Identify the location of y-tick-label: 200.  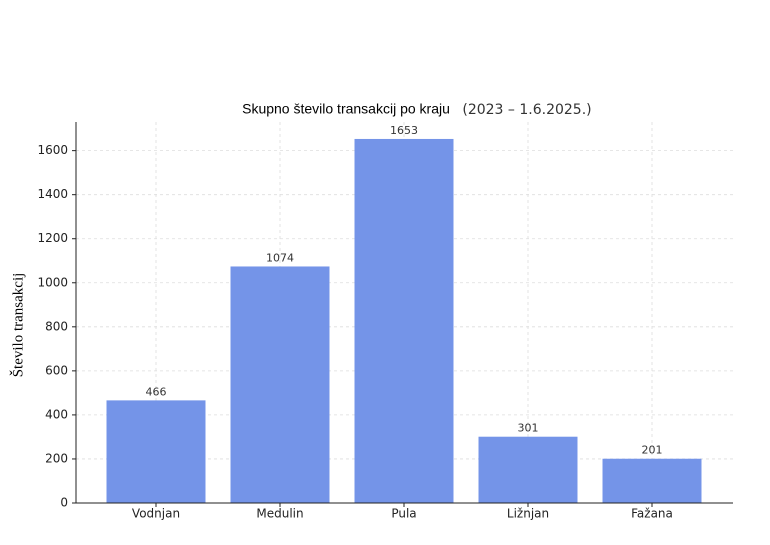
(56, 458).